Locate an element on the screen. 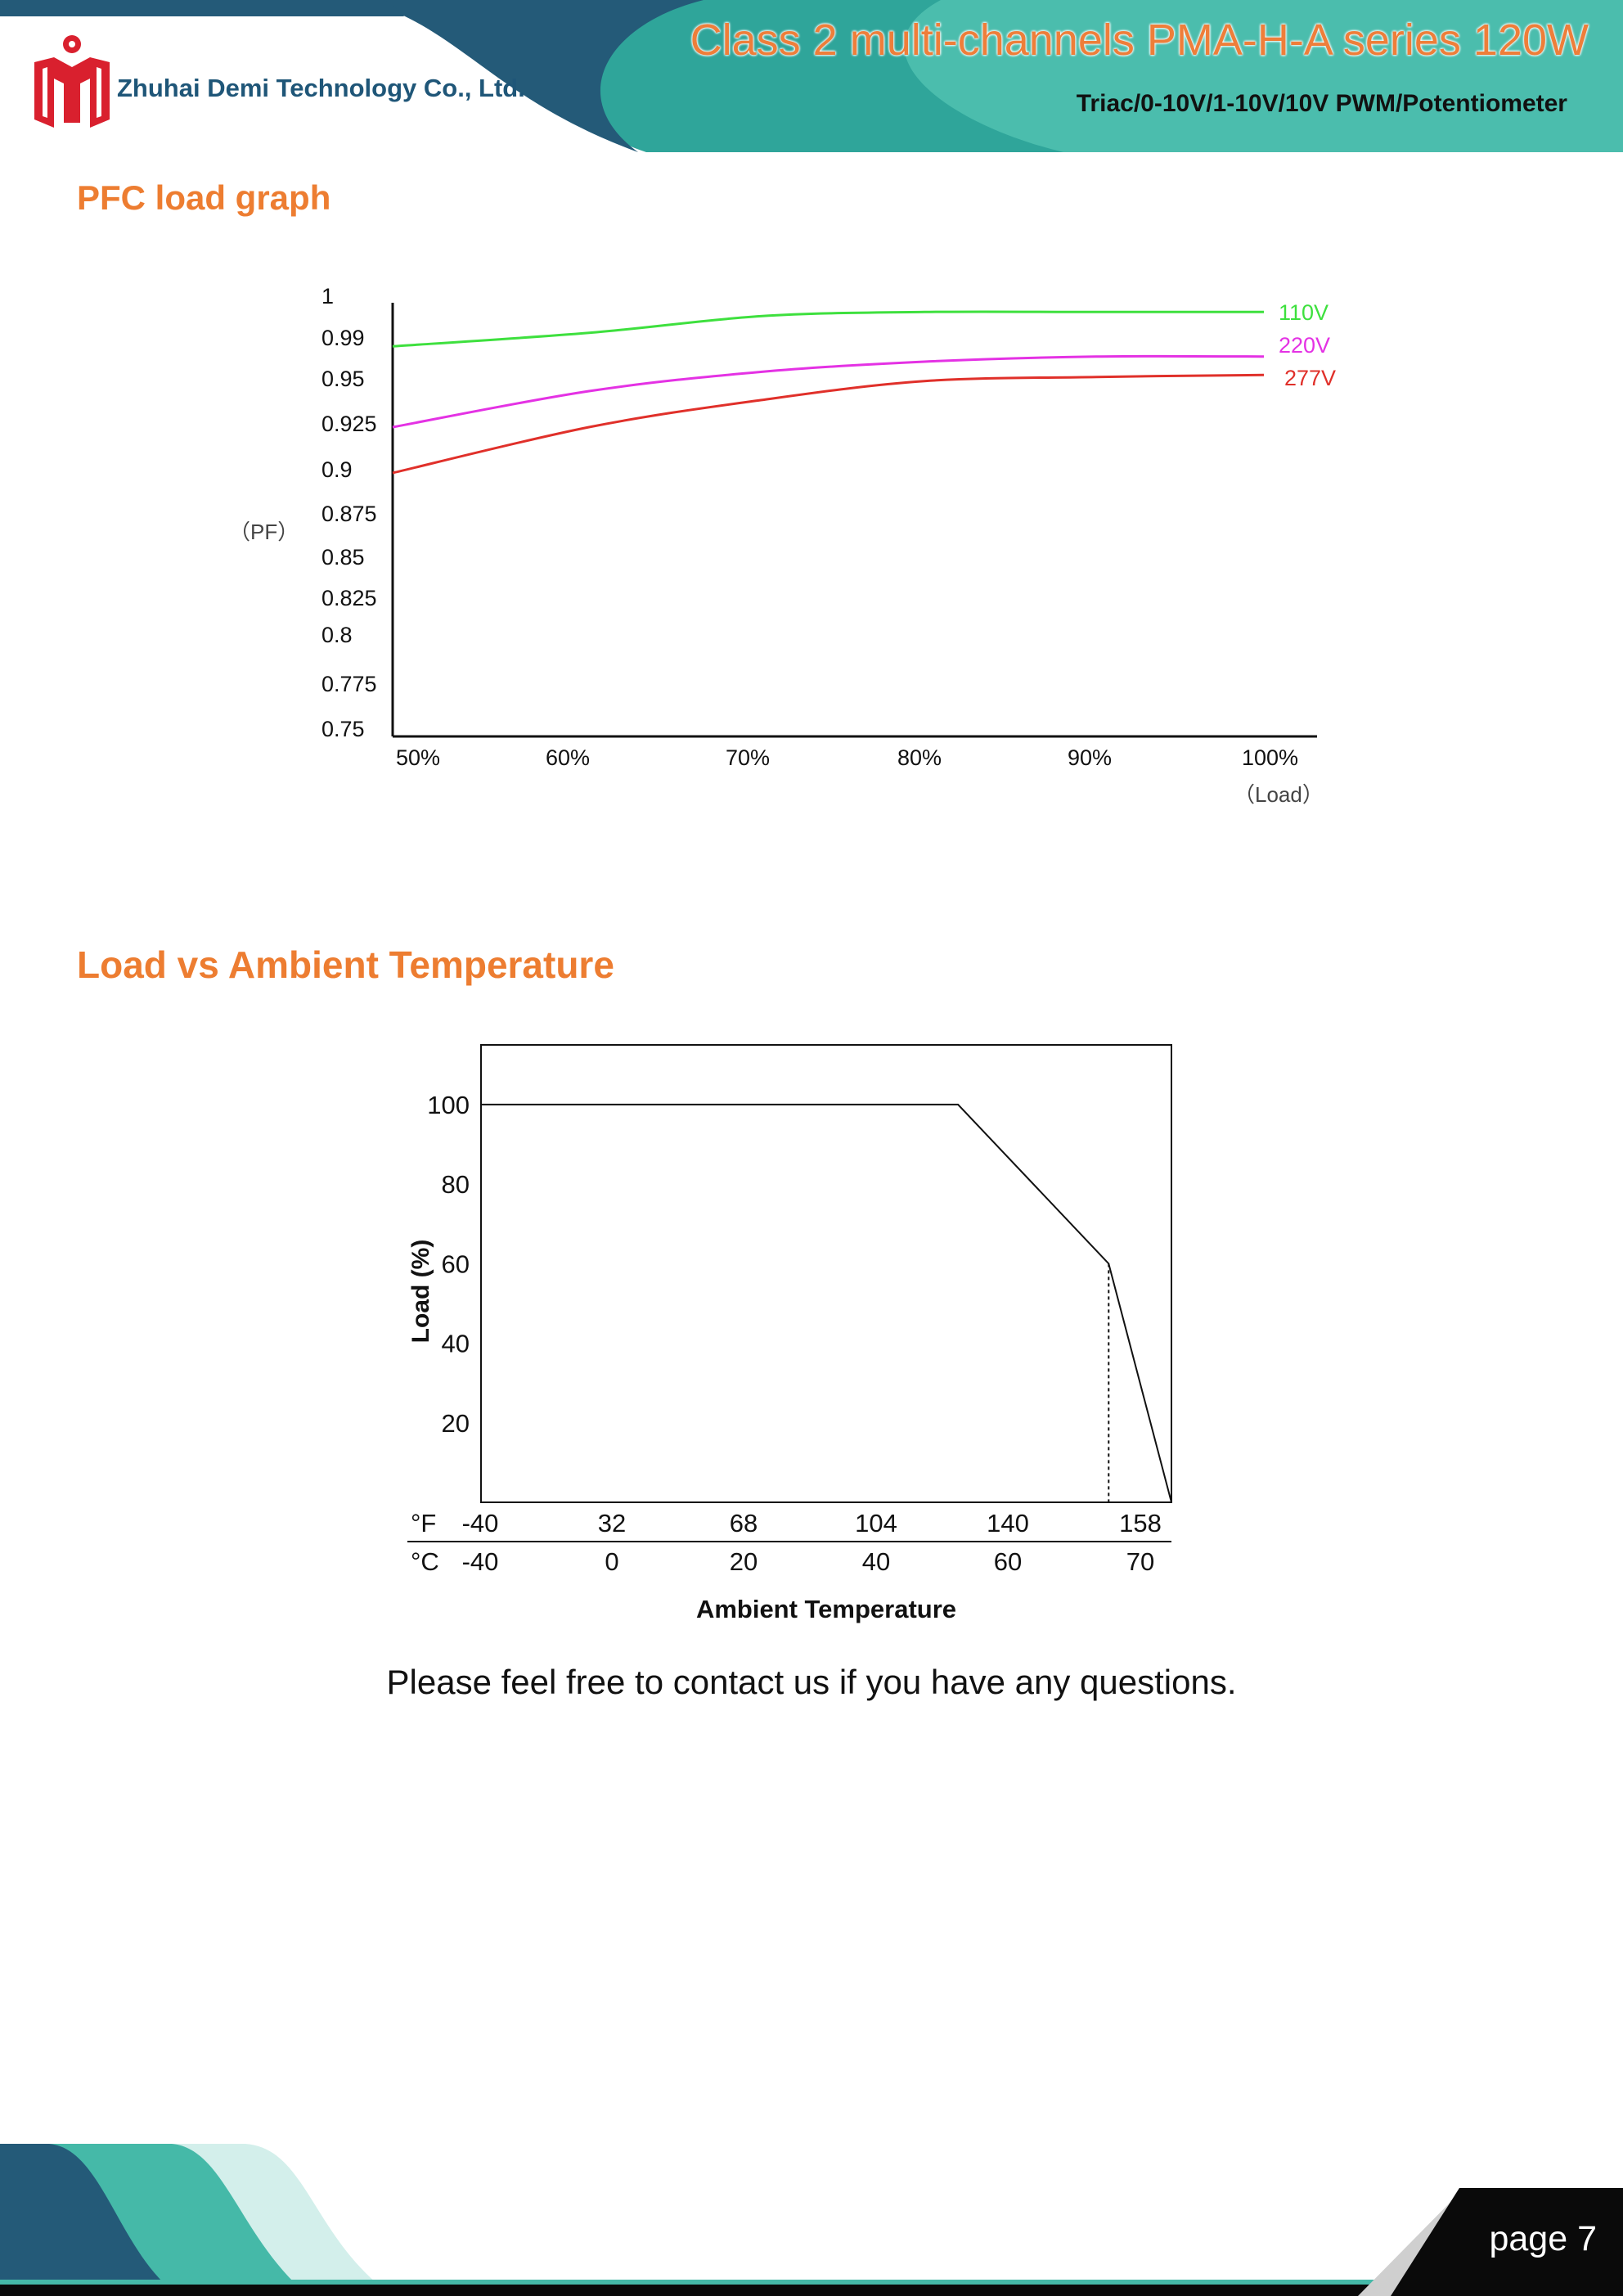 Image resolution: width=1623 pixels, height=2296 pixels. footer-line is located at coordinates (811, 2282).